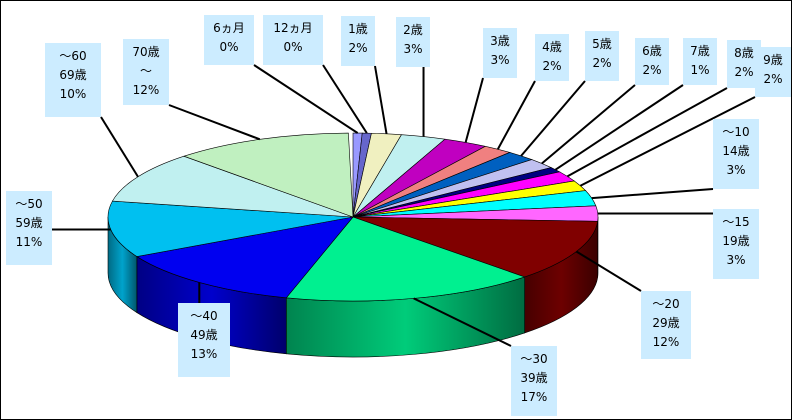 This screenshot has height=420, width=792. I want to click on data-label-name: 19歳, so click(736, 241).